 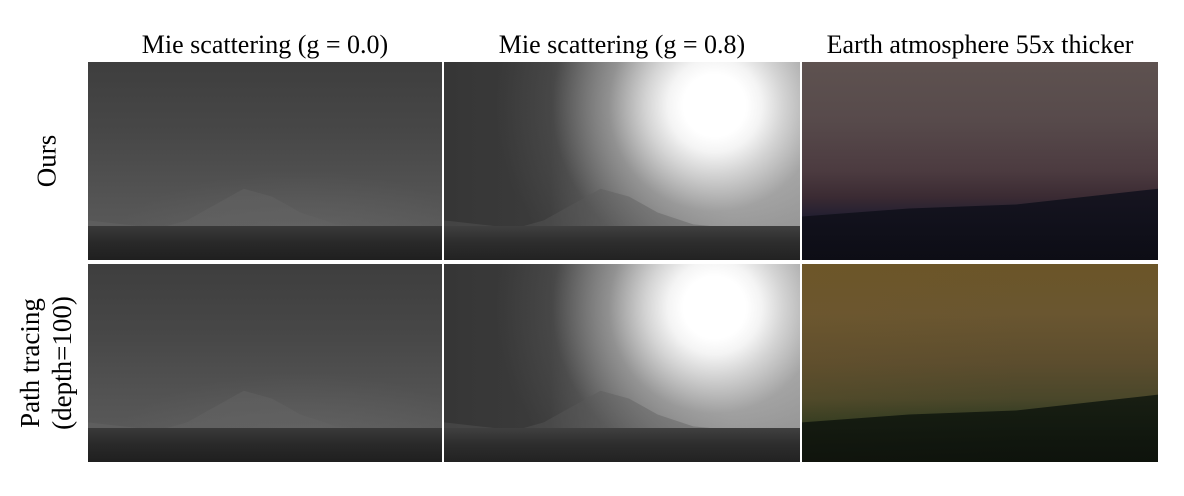 What do you see at coordinates (622, 363) in the screenshot?
I see `panel-path-tracing-mie-g08` at bounding box center [622, 363].